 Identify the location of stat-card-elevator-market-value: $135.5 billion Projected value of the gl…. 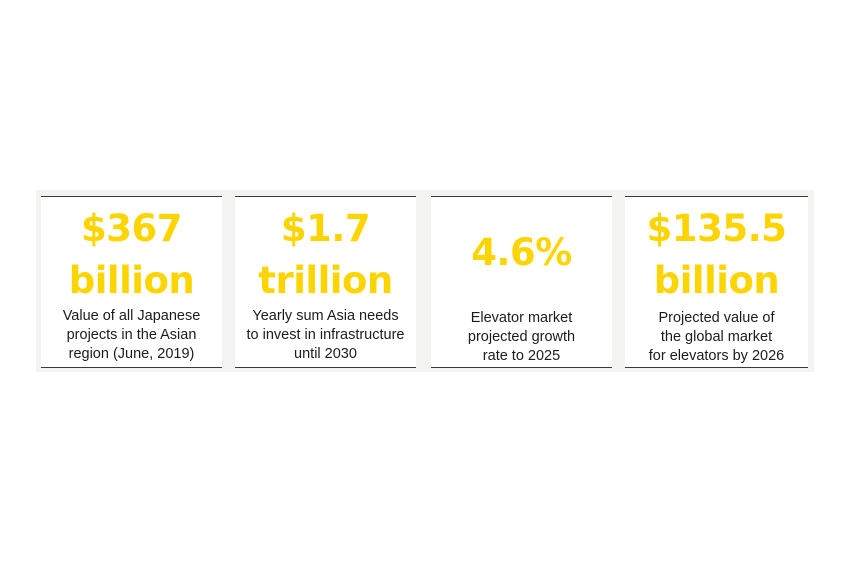
(716, 282).